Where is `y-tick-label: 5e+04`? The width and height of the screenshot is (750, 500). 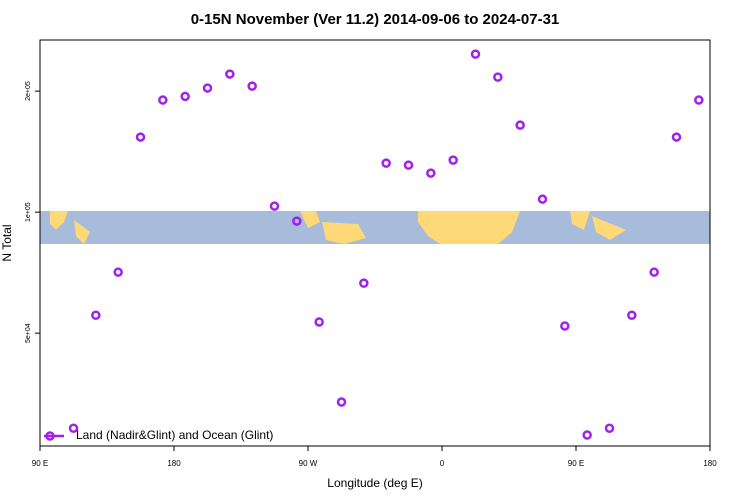
y-tick-label: 5e+04 is located at coordinates (28, 333).